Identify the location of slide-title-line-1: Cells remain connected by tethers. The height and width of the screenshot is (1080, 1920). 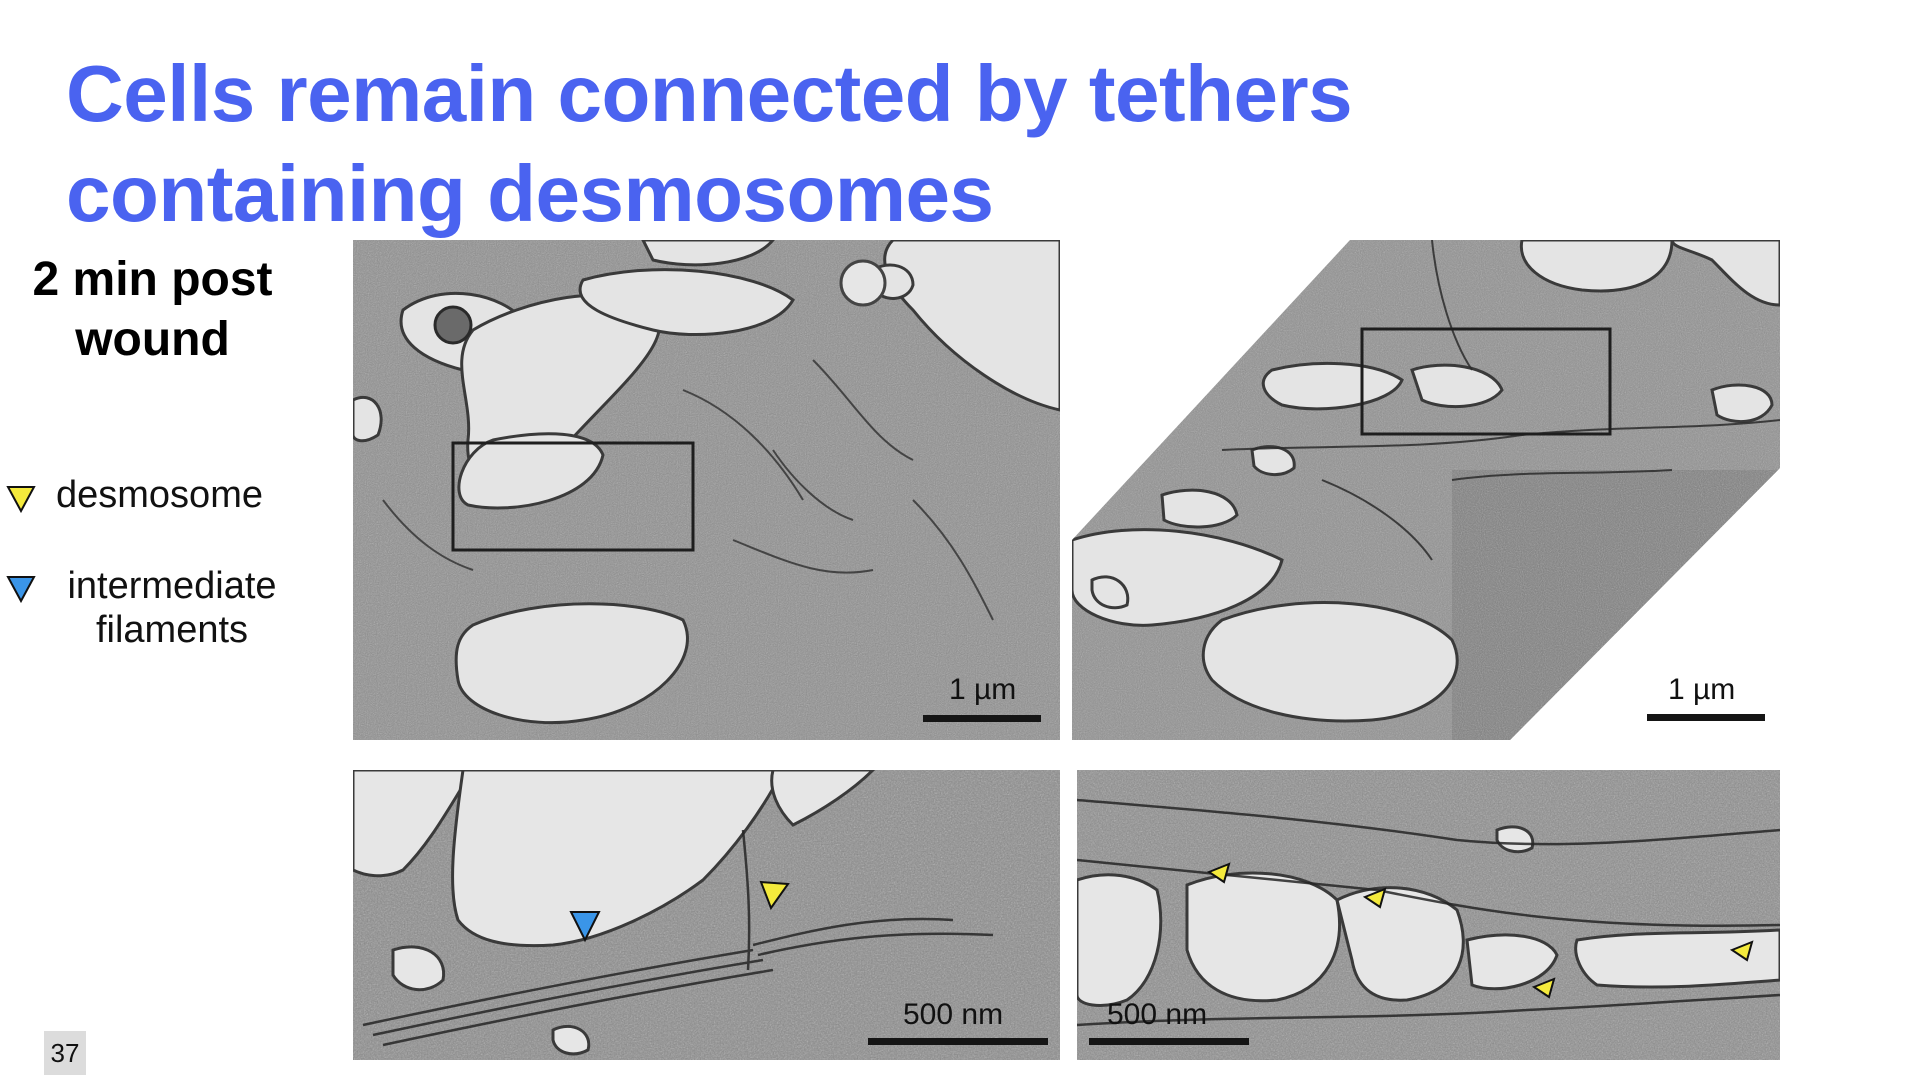
(709, 93).